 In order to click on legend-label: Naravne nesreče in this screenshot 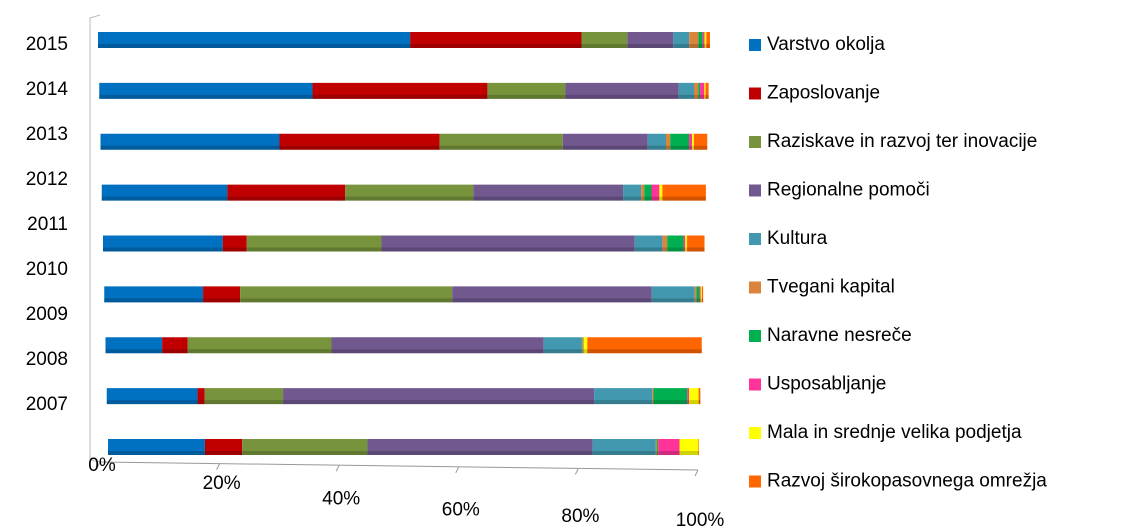, I will do `click(839, 335)`.